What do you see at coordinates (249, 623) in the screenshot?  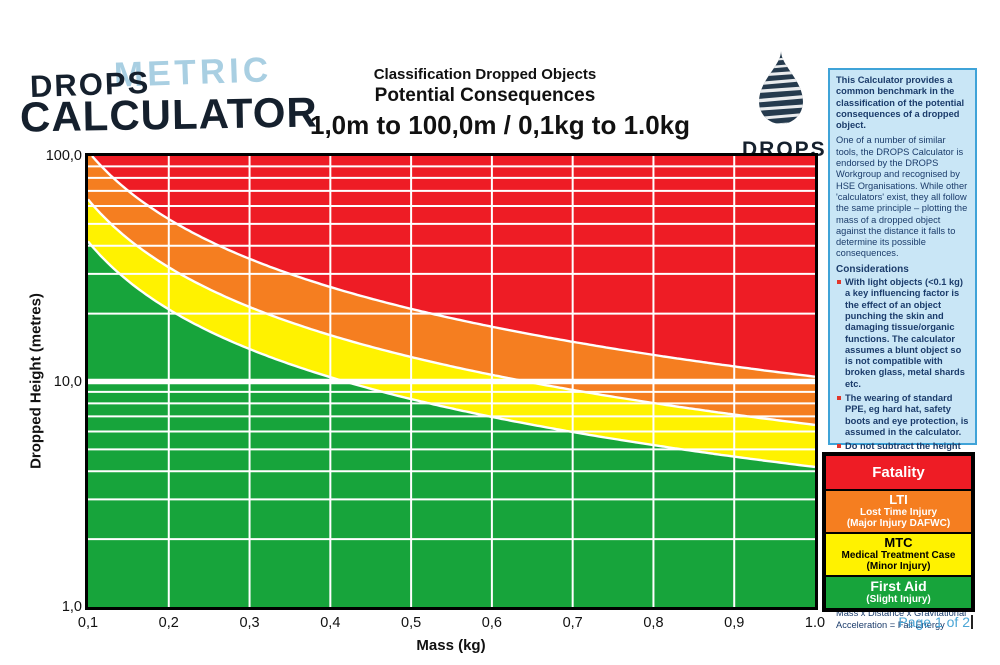 I see `x-tick-label: 0,3` at bounding box center [249, 623].